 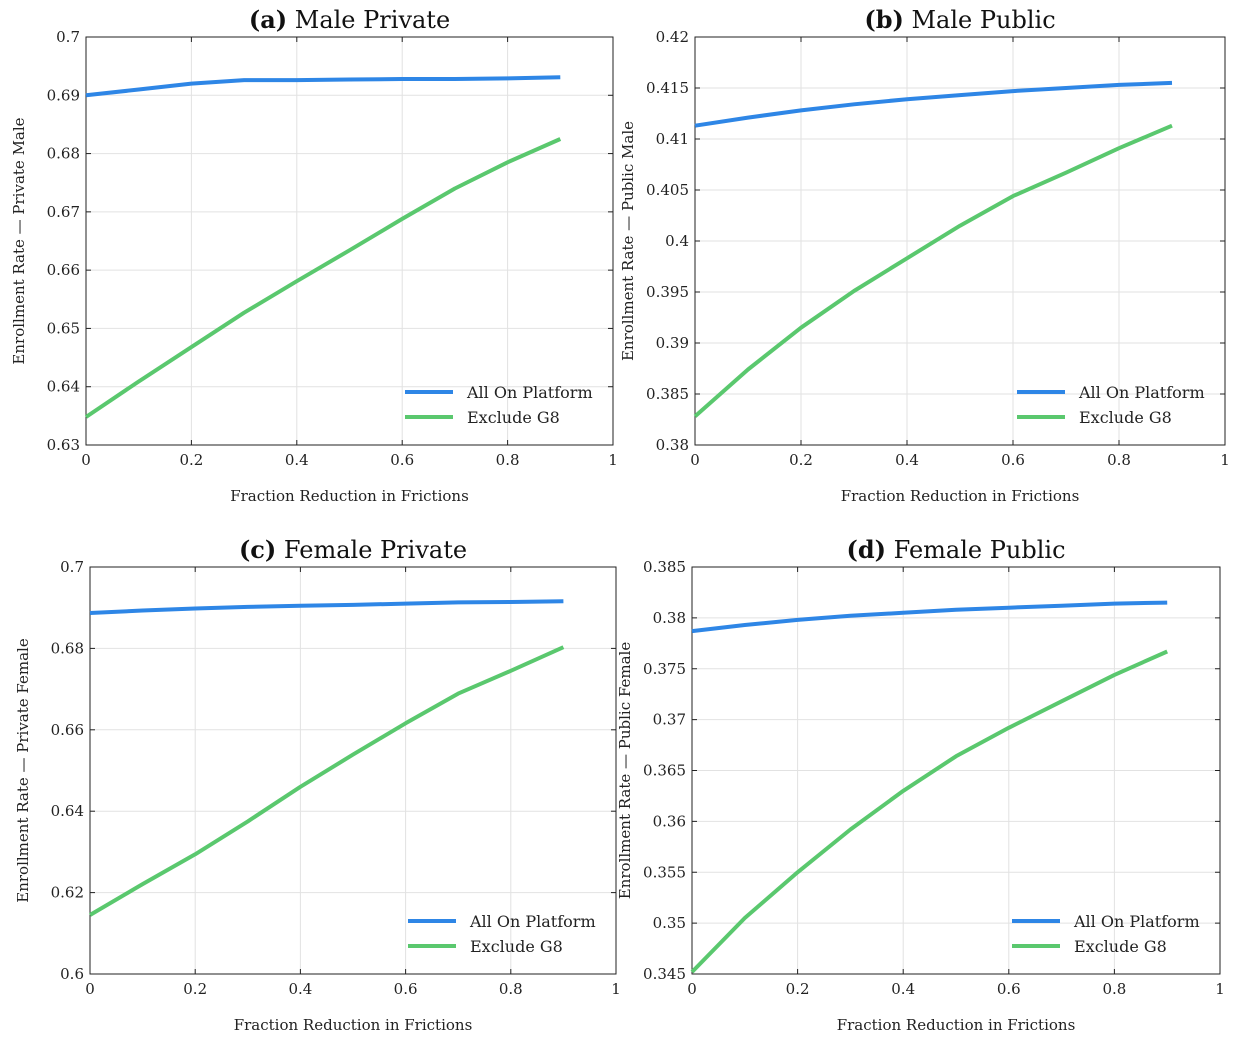 What do you see at coordinates (628, 241) in the screenshot?
I see `y-axis-label: Enrollment Rate — Public Male` at bounding box center [628, 241].